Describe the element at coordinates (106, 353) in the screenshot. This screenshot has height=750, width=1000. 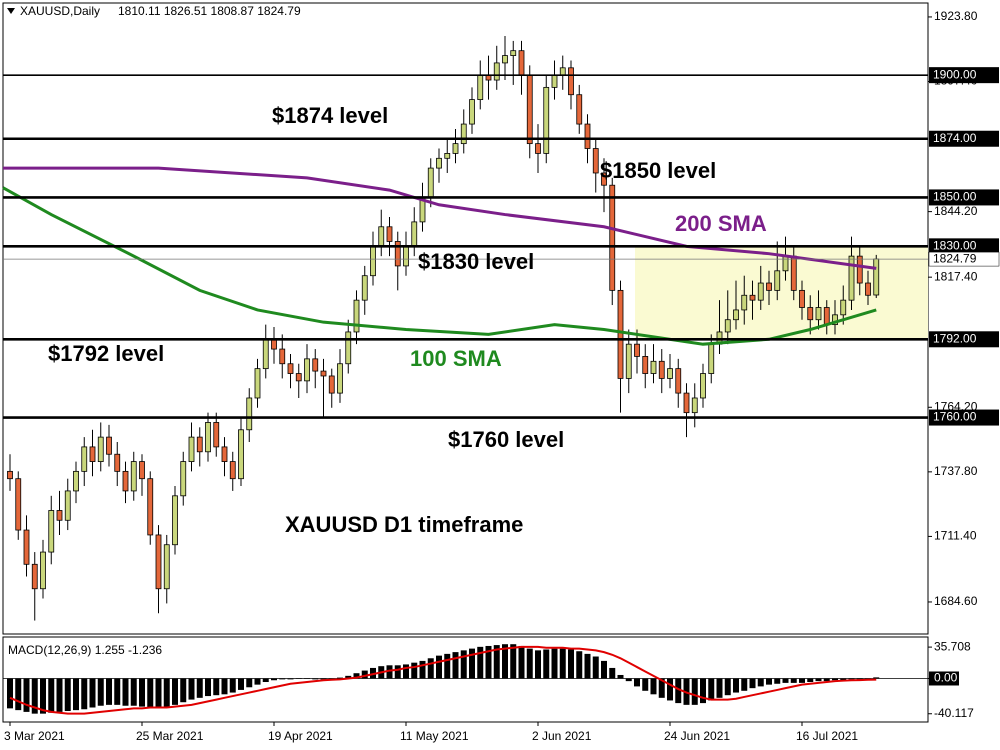
I see `annotation: $1792 level` at that location.